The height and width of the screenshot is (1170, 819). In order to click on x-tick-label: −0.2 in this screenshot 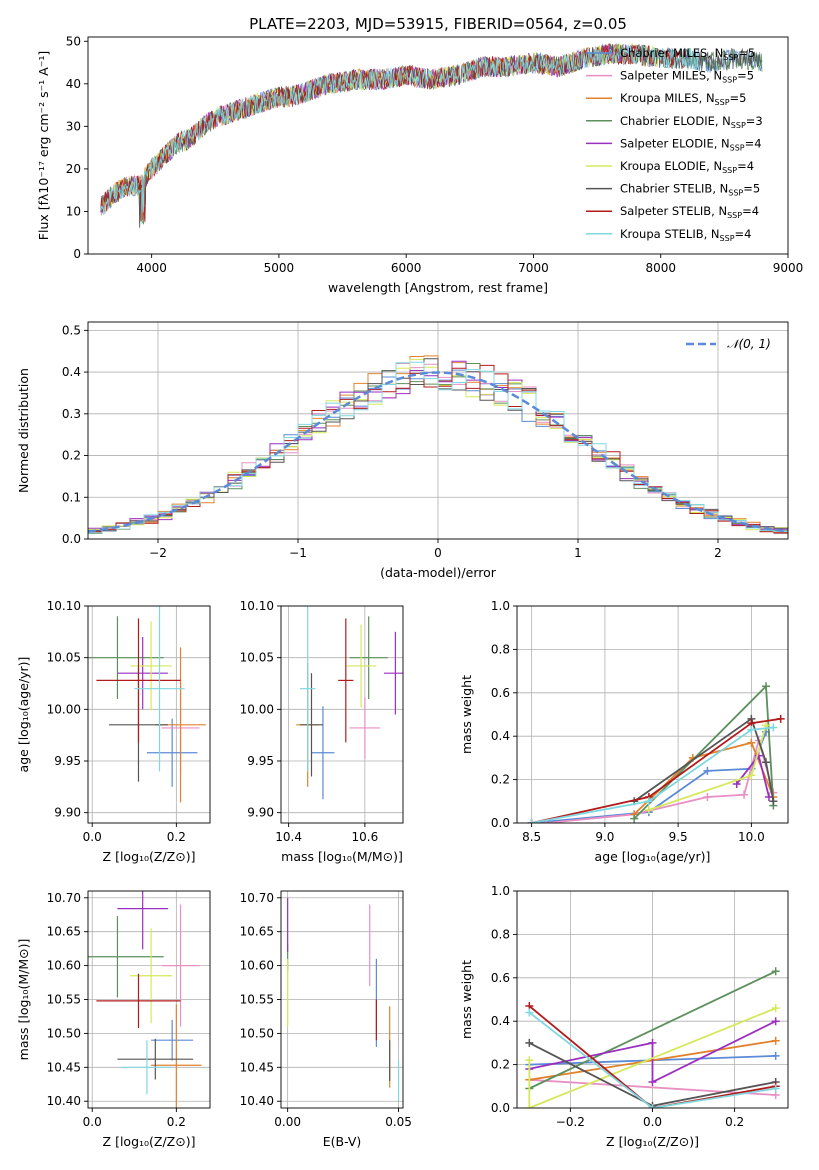, I will do `click(570, 1122)`.